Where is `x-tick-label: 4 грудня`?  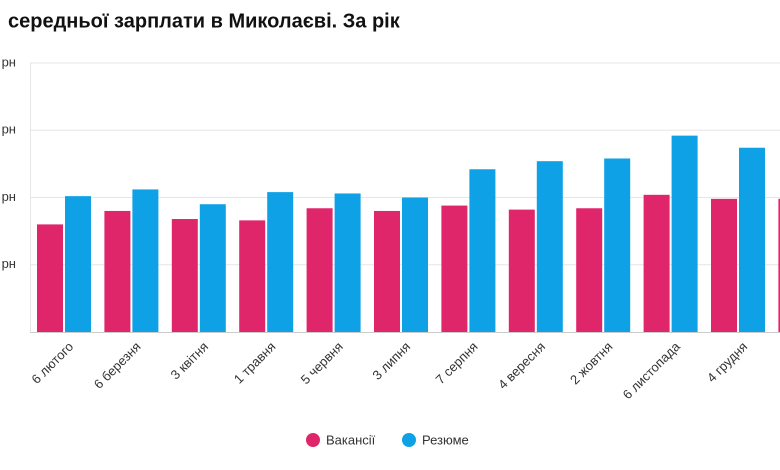 x-tick-label: 4 грудня is located at coordinates (727, 362).